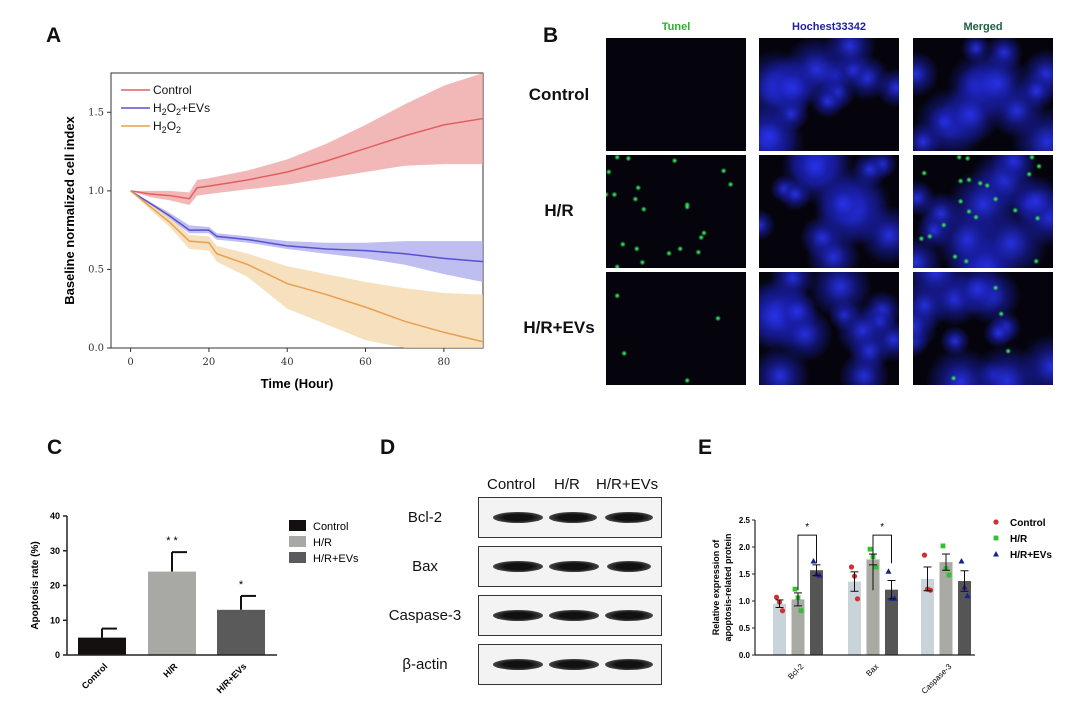 Image resolution: width=1080 pixels, height=725 pixels. I want to click on legend-label: H2O2, so click(167, 126).